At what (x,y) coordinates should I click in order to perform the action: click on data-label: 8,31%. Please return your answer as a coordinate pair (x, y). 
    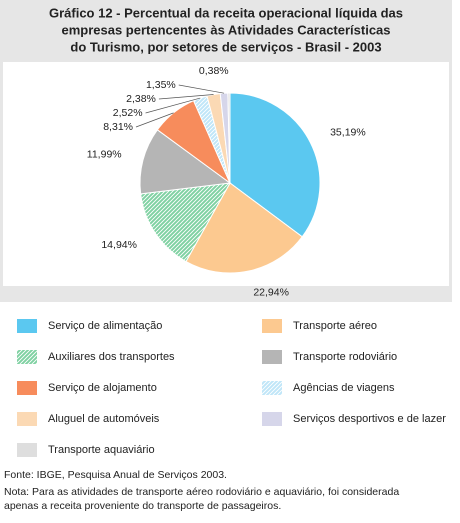
    Looking at the image, I should click on (118, 127).